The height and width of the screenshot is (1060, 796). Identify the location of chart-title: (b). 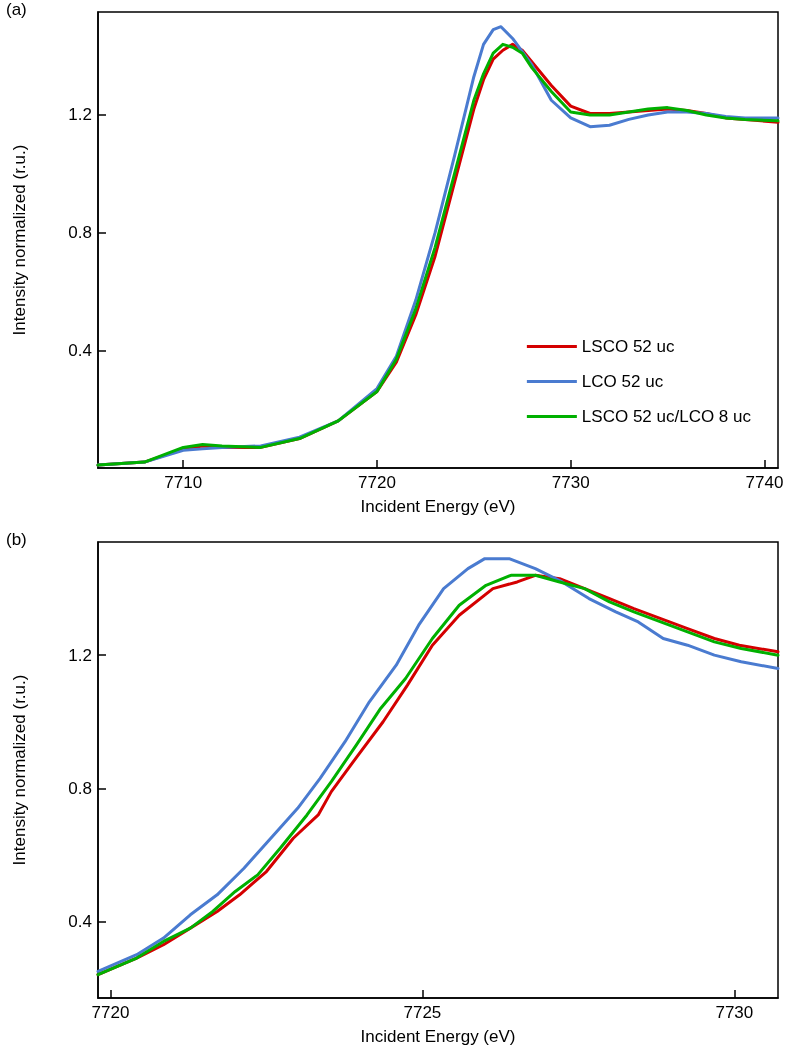
(16, 540).